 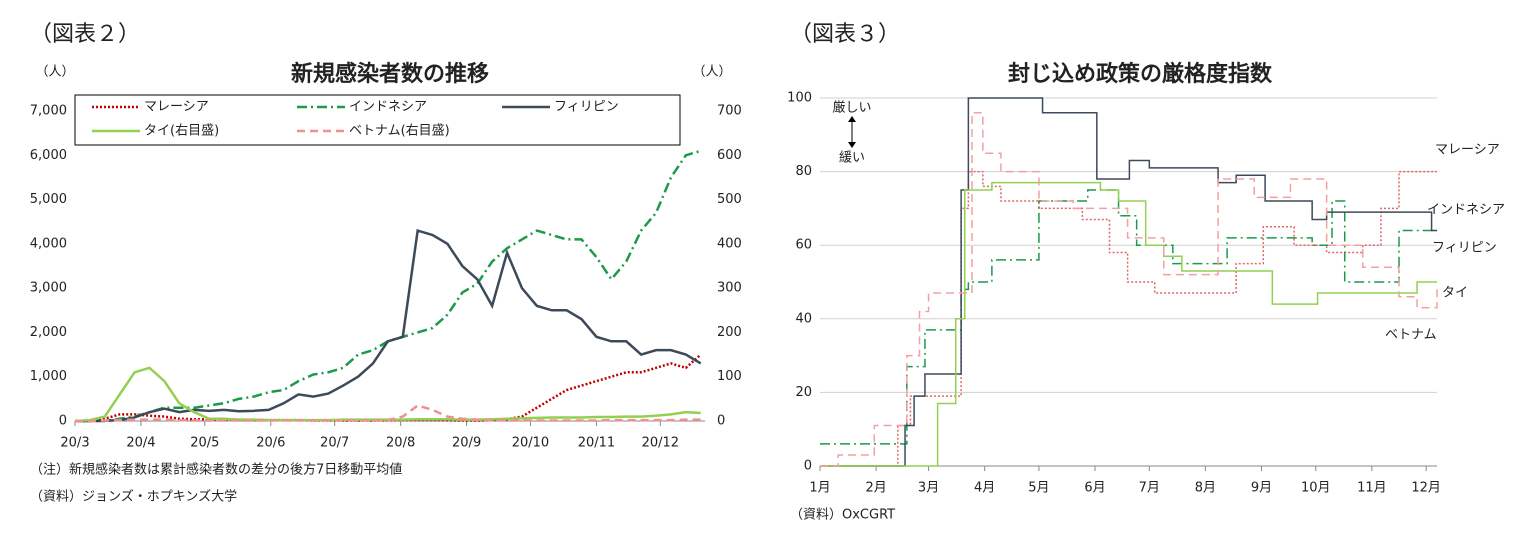 What do you see at coordinates (1466, 210) in the screenshot?
I see `series-label: インドネシア` at bounding box center [1466, 210].